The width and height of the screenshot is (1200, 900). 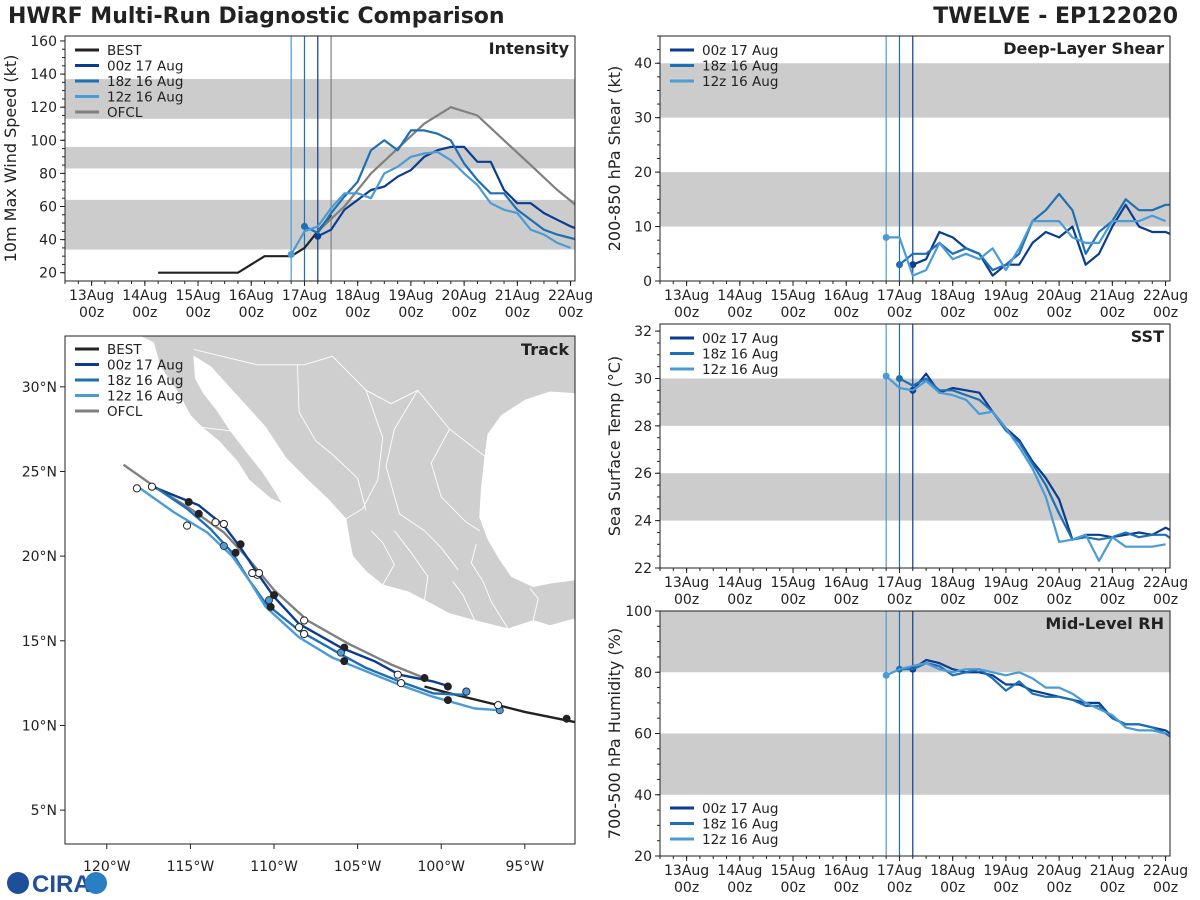 What do you see at coordinates (1005, 583) in the screenshot?
I see `sst-xtick-label-day: 19Aug` at bounding box center [1005, 583].